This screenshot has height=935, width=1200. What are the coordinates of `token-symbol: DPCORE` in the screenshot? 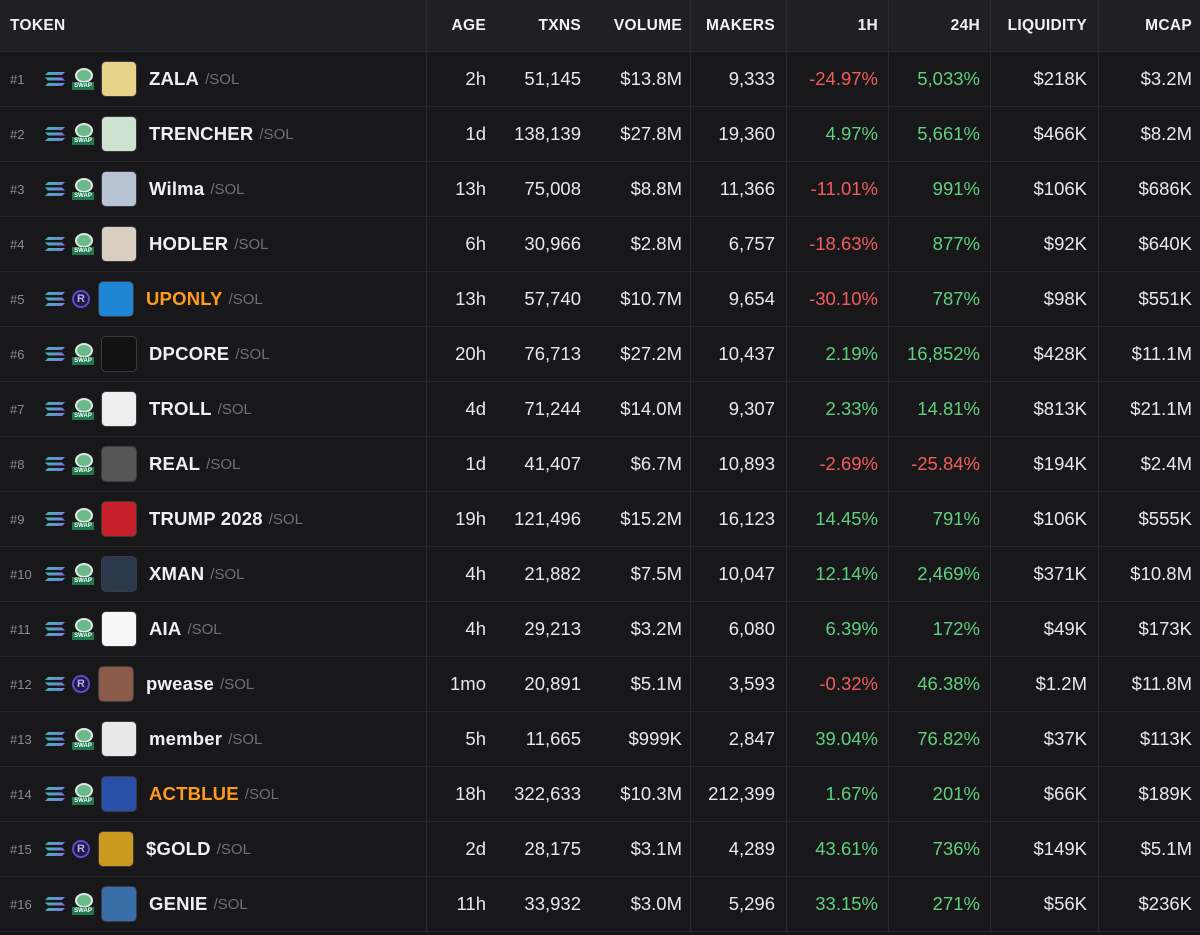 It's located at (189, 353).